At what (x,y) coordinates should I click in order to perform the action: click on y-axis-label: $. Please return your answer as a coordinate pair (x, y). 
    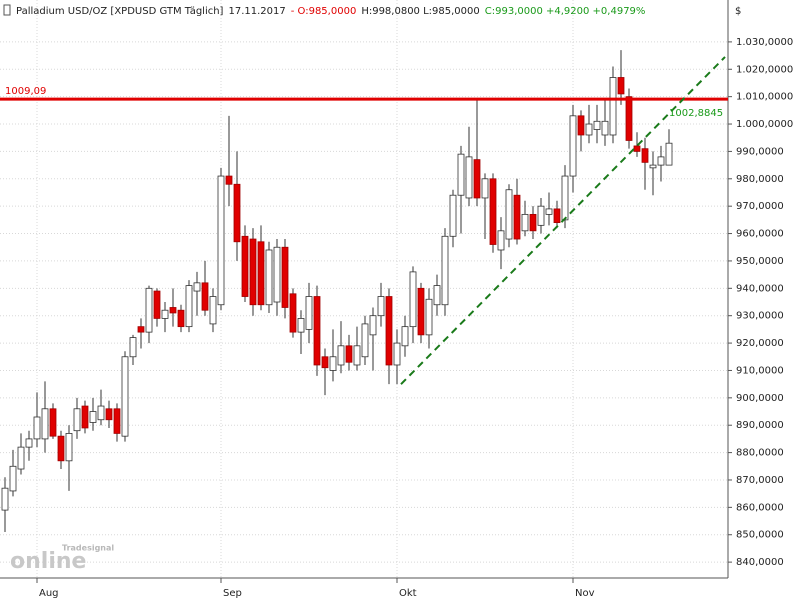
    Looking at the image, I should click on (738, 11).